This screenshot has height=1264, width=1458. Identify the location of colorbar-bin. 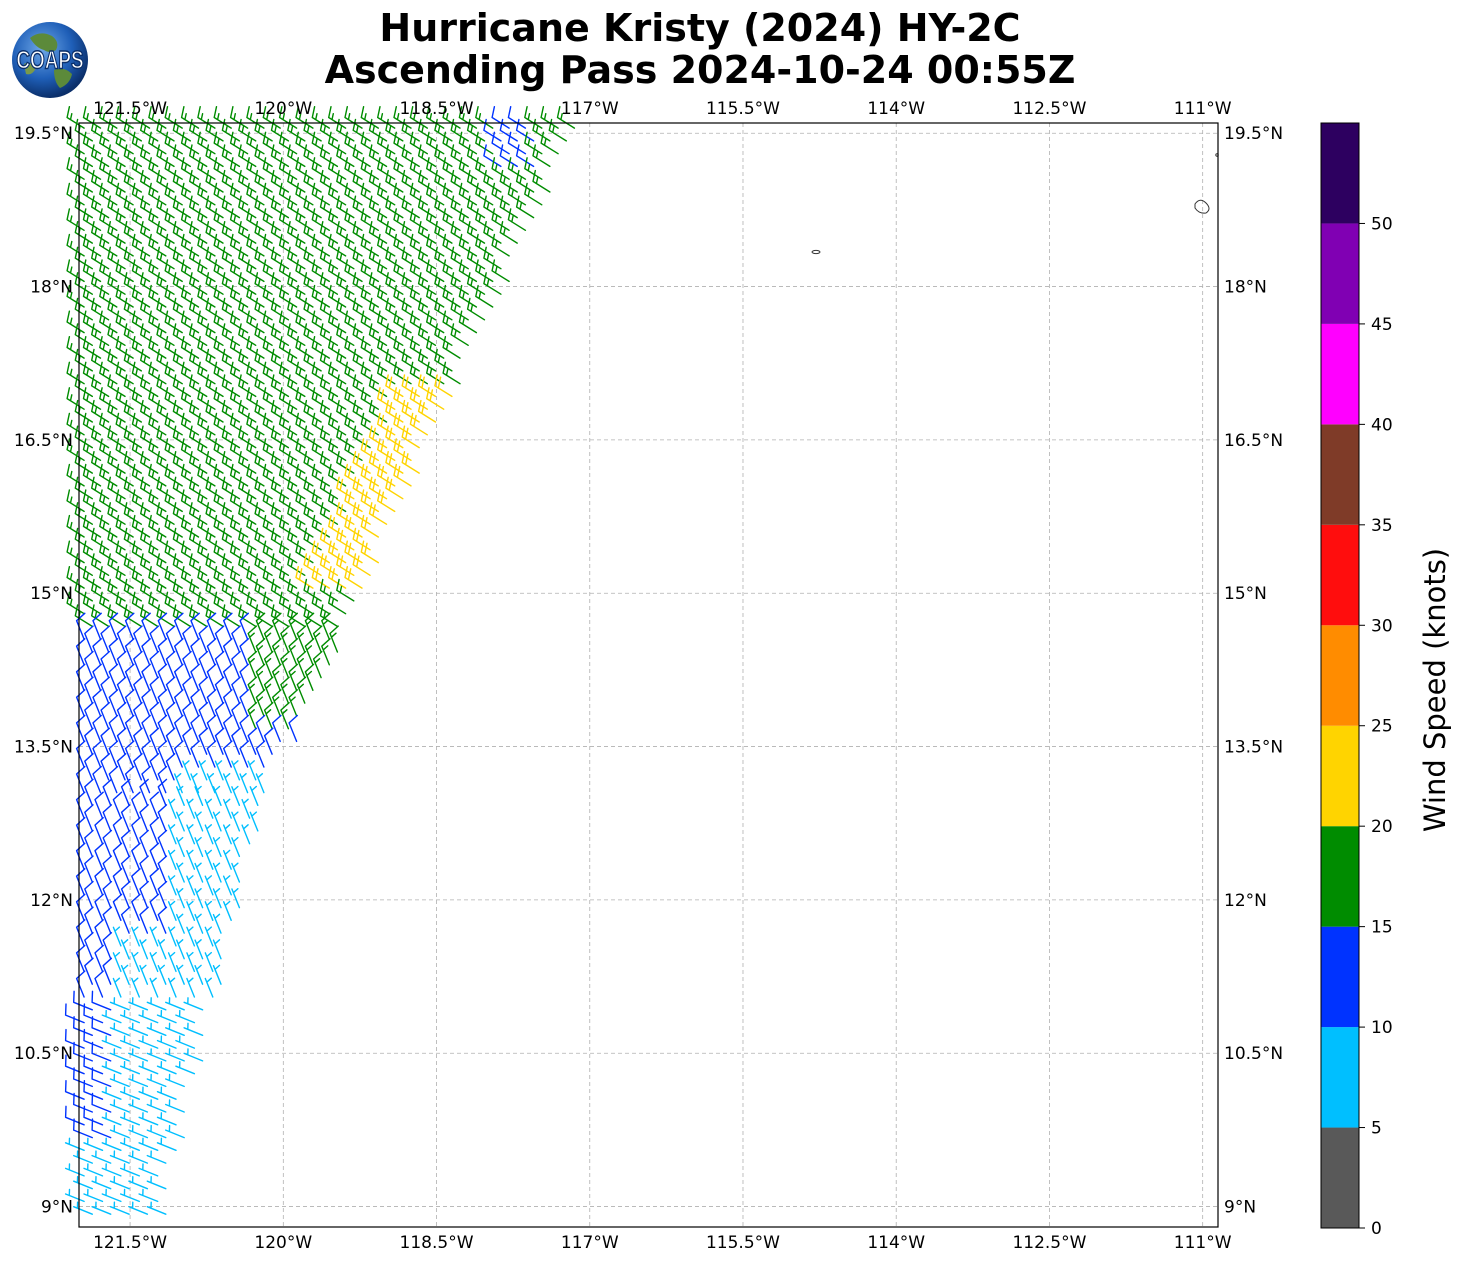
(1340, 575).